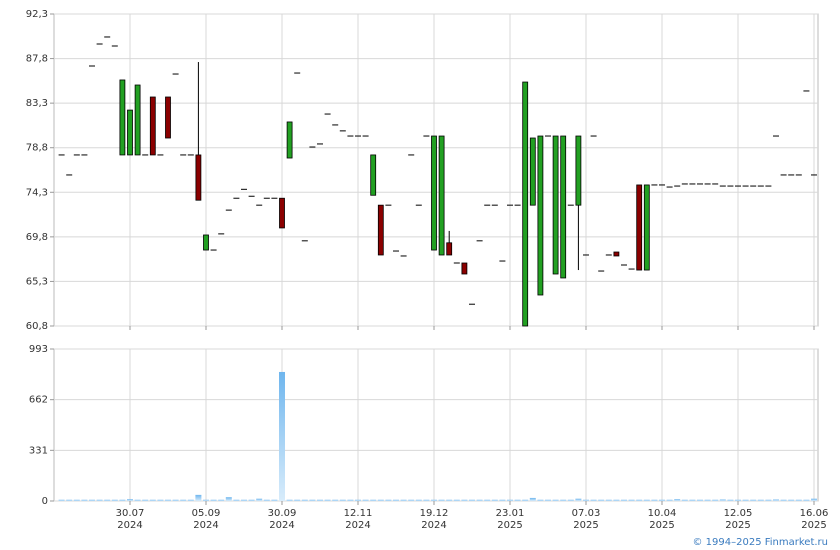 This screenshot has width=840, height=550. Describe the element at coordinates (37, 103) in the screenshot. I see `y-tick-label: 83,3` at that location.